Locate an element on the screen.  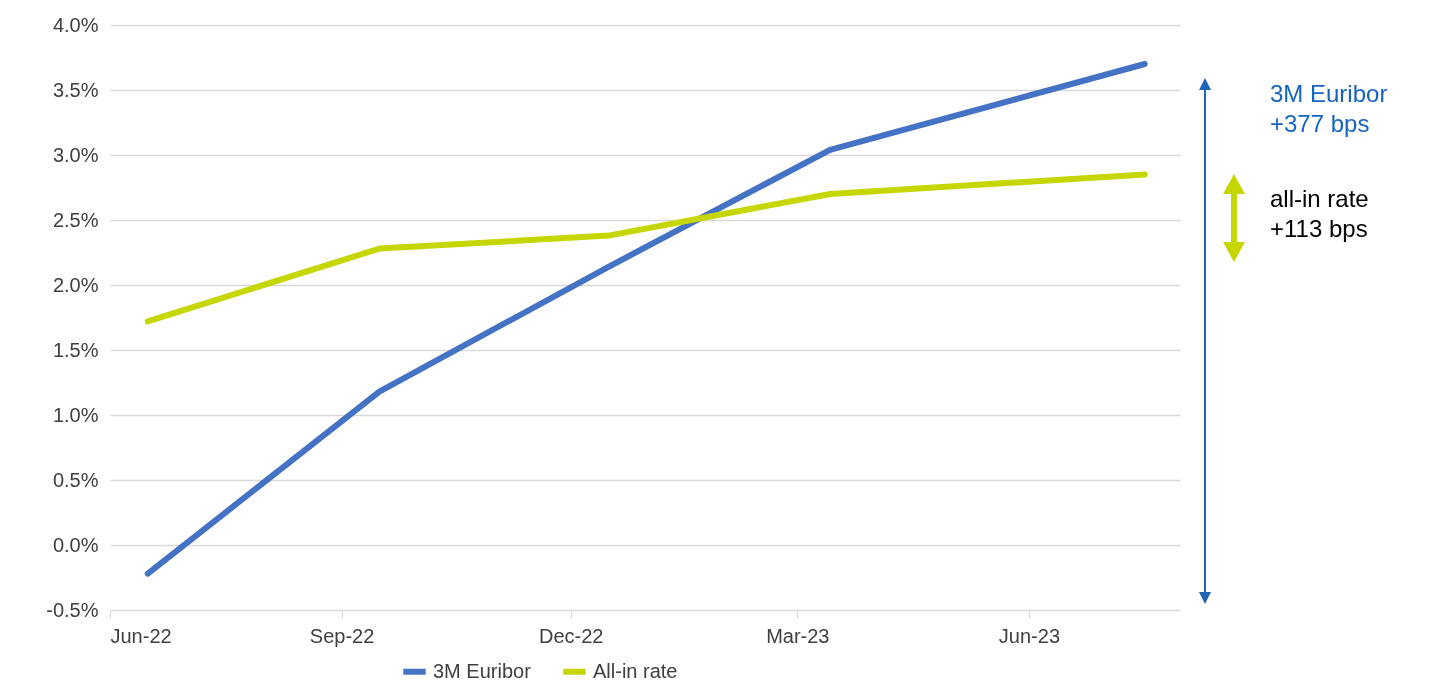
y-tick-label: 4.0% is located at coordinates (75, 24).